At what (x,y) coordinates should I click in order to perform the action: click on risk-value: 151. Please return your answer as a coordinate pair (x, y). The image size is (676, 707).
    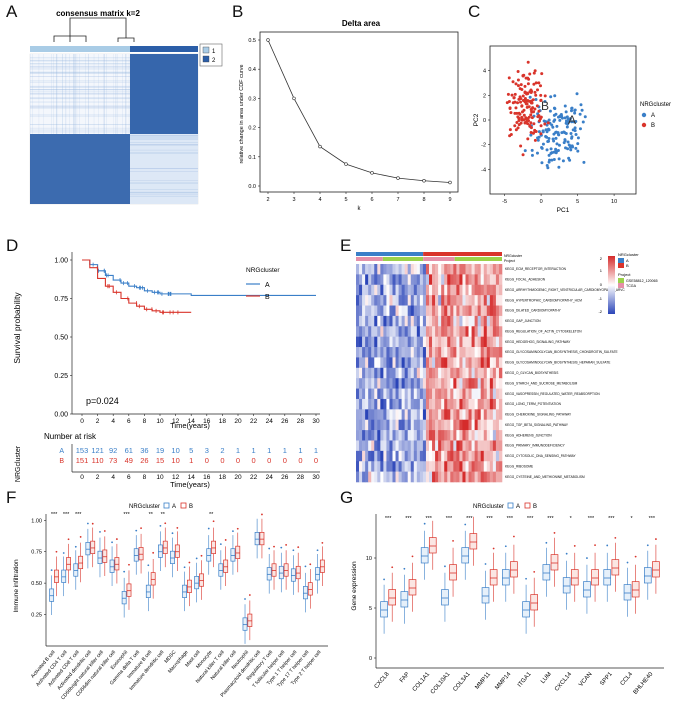
    Looking at the image, I should click on (82, 460).